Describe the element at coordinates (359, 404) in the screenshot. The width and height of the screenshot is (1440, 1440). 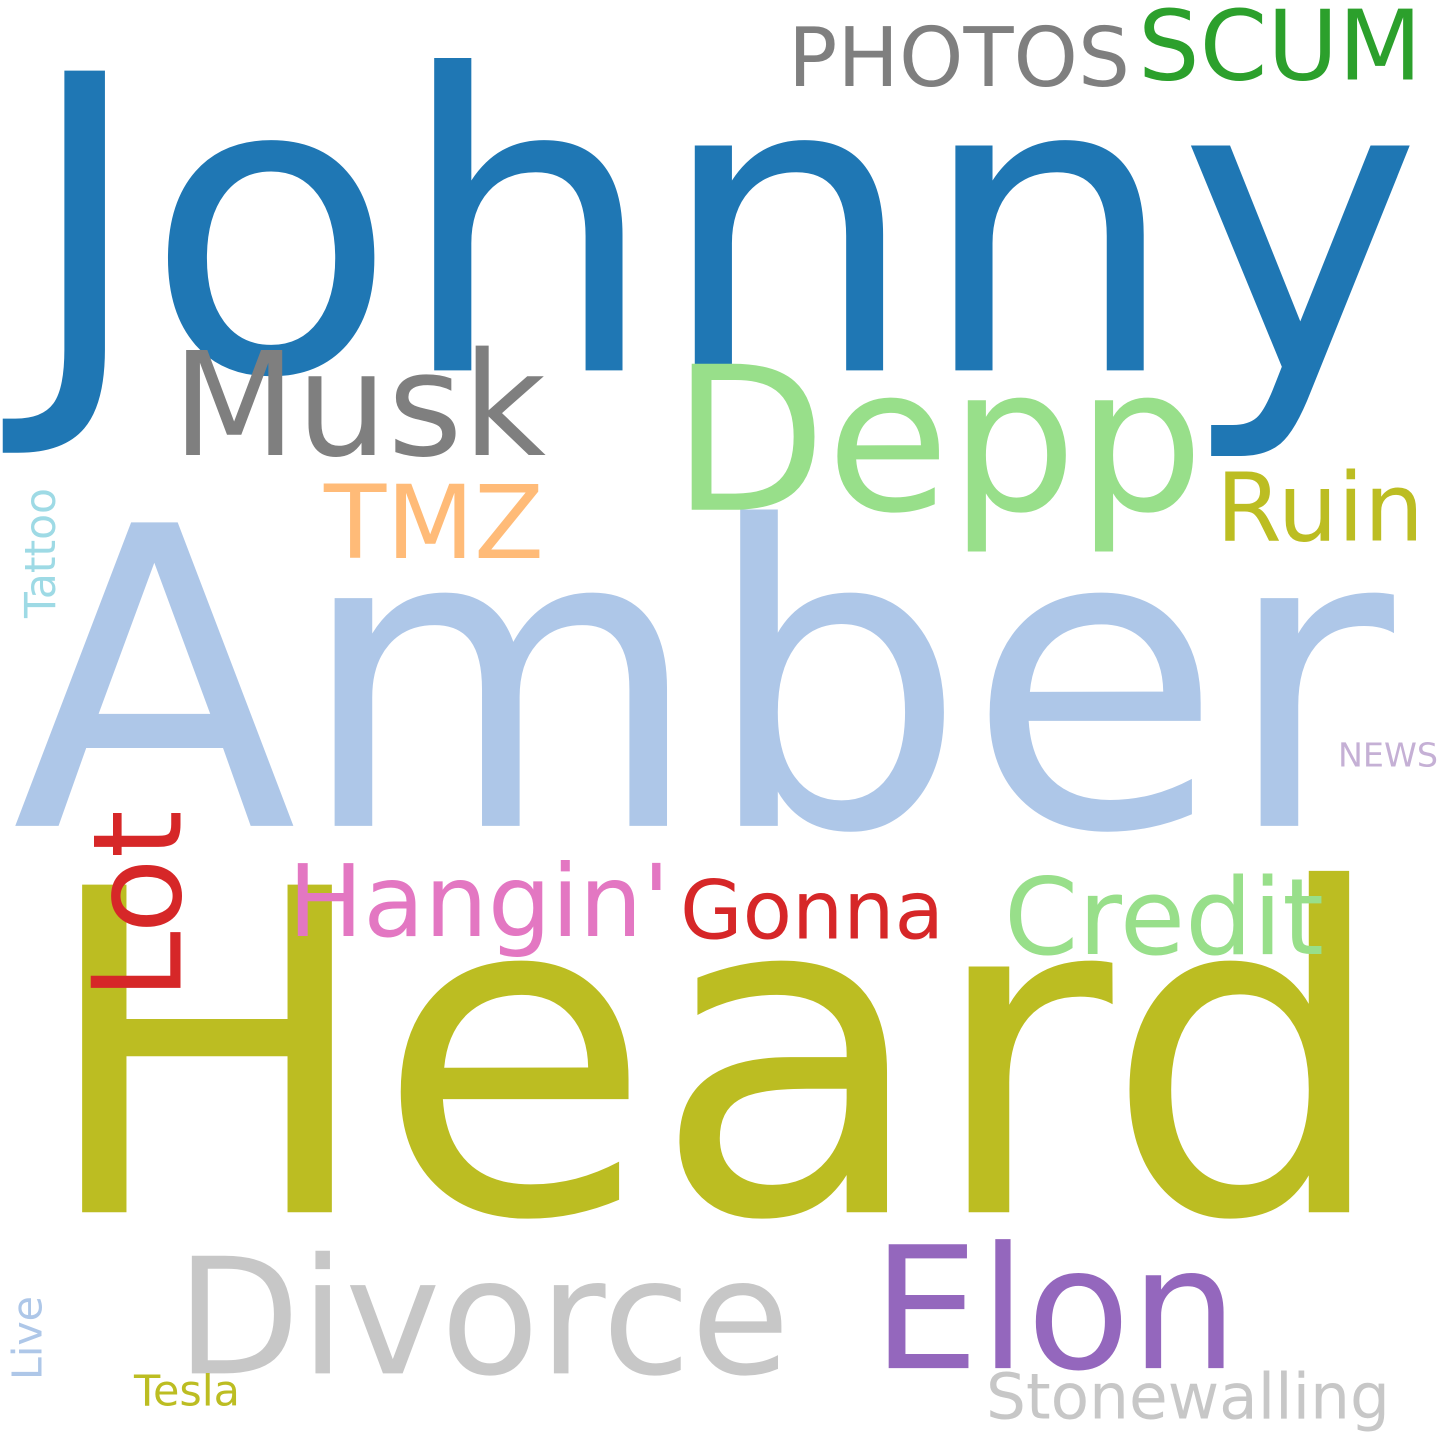
I see `word-musk: Musk` at that location.